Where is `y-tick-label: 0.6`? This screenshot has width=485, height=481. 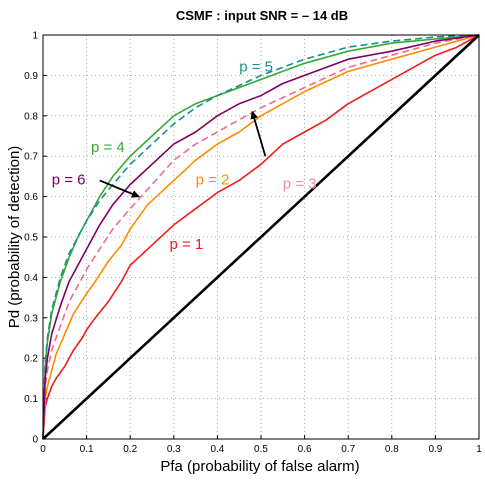 y-tick-label: 0.6 is located at coordinates (31, 197).